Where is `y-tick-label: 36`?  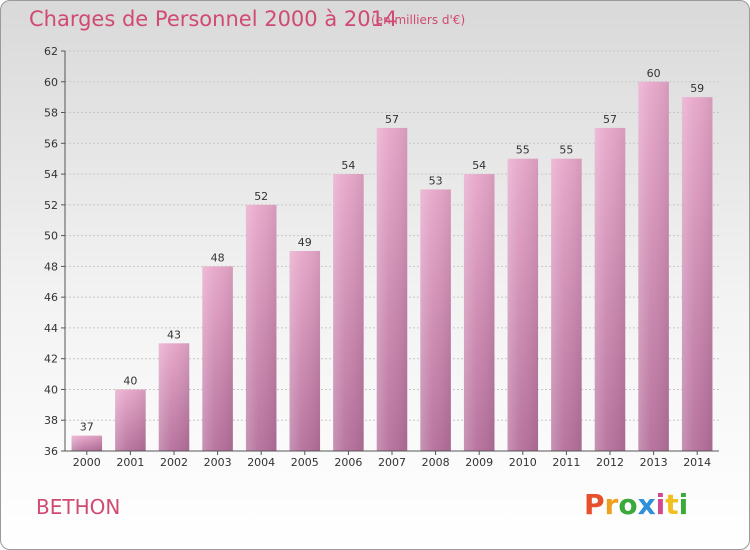 y-tick-label: 36 is located at coordinates (51, 451).